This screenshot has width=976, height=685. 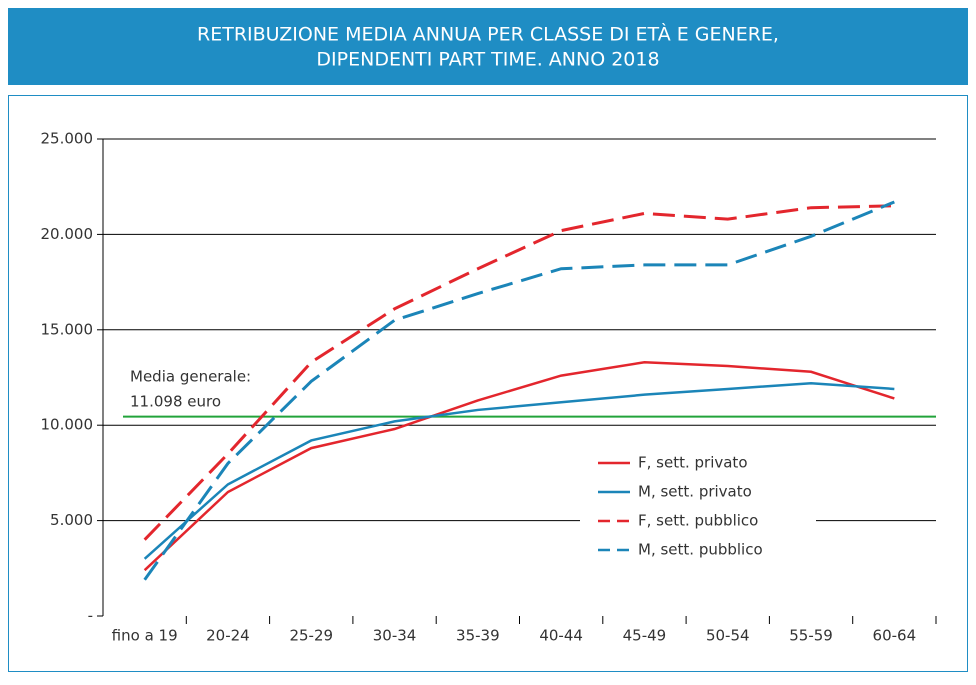 What do you see at coordinates (695, 492) in the screenshot?
I see `legend-label: M, sett. privato` at bounding box center [695, 492].